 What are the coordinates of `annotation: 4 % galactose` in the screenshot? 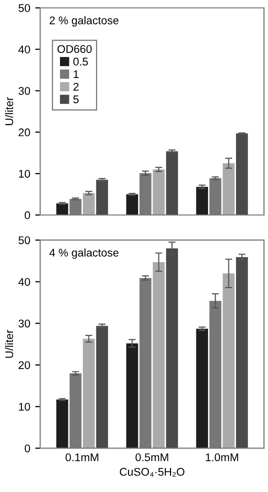 It's located at (83, 253).